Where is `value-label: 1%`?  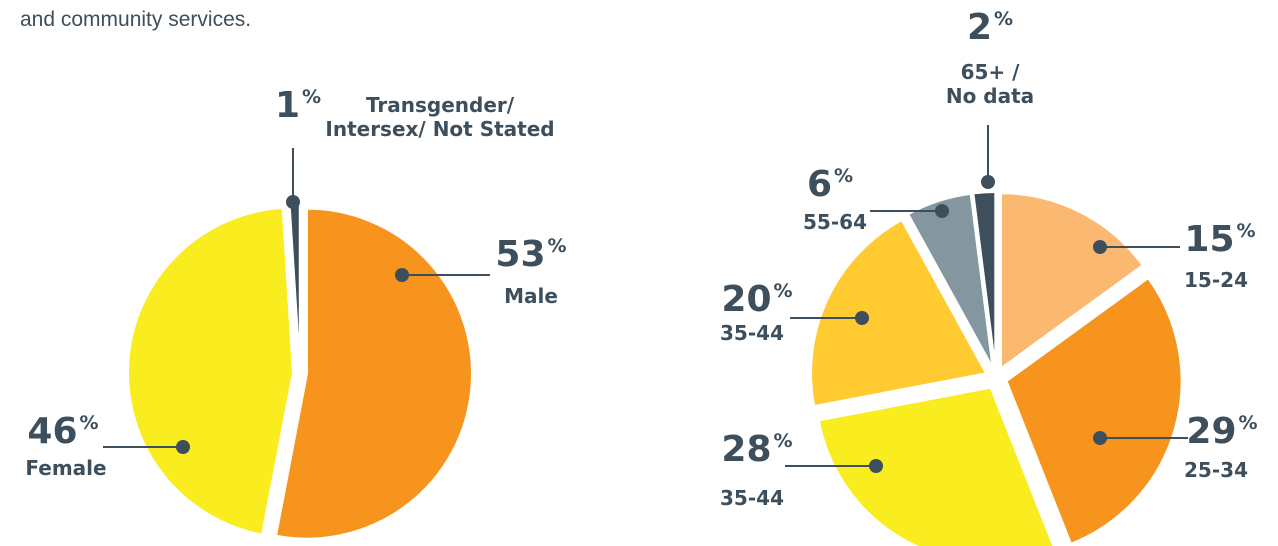 value-label: 1% is located at coordinates (298, 106).